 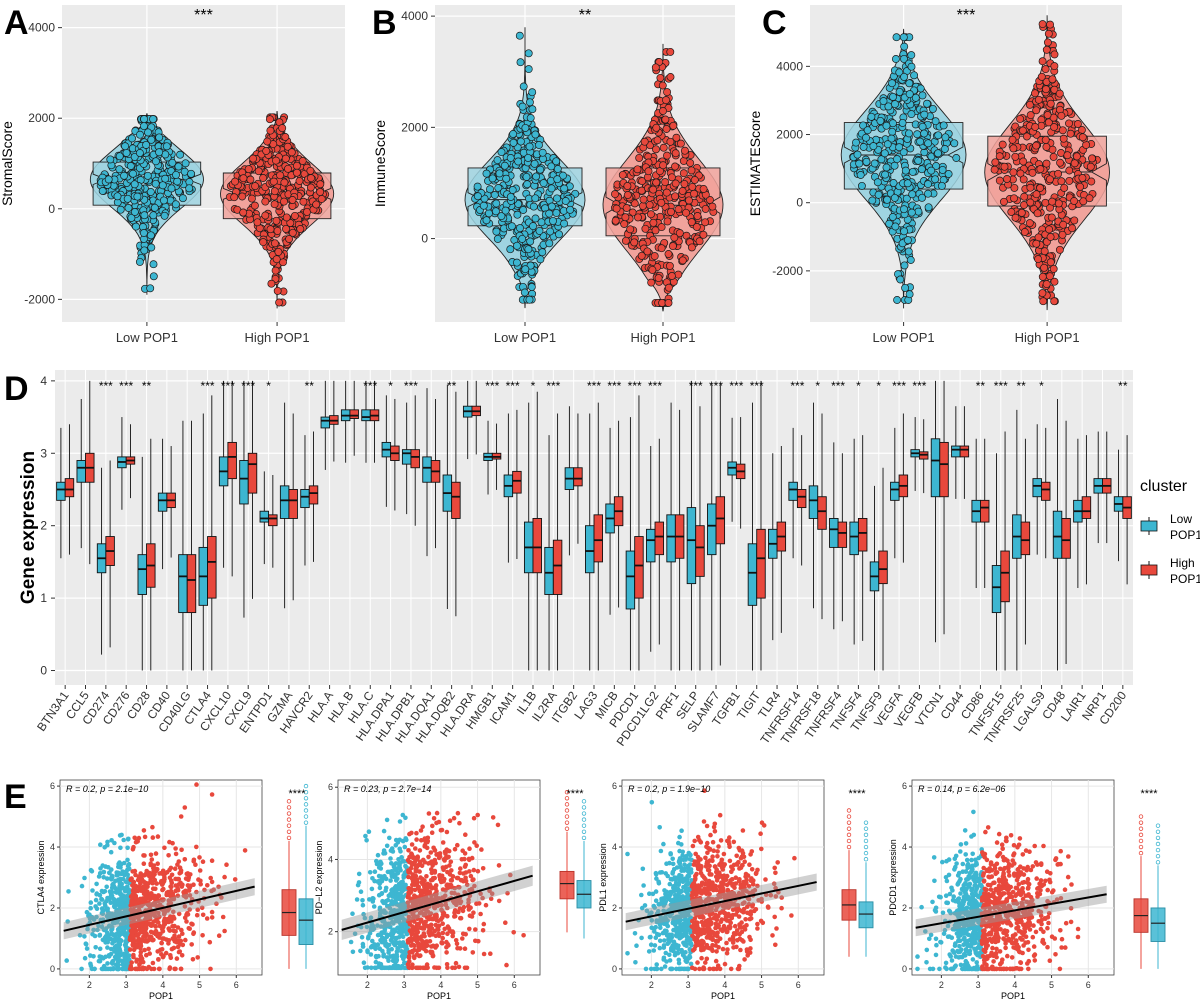 I want to click on y-tick-label: 0, so click(x=799, y=203).